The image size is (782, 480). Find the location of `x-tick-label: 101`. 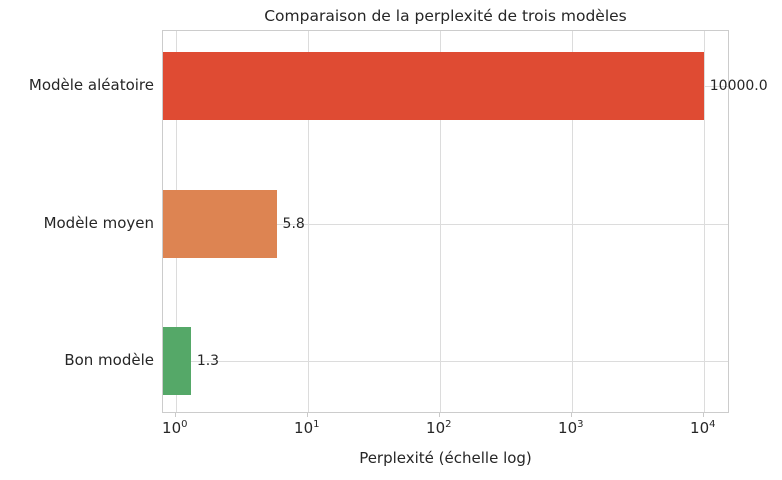

x-tick-label: 101 is located at coordinates (307, 428).